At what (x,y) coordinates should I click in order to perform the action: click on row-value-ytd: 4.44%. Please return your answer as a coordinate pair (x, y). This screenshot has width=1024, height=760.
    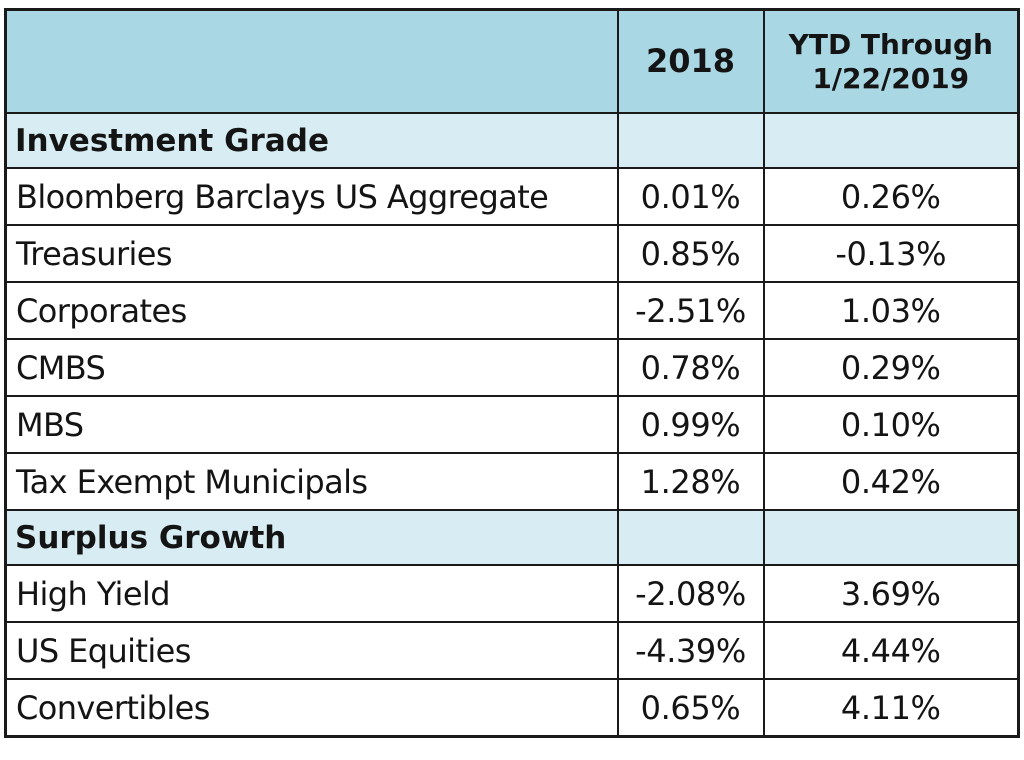
    Looking at the image, I should click on (891, 650).